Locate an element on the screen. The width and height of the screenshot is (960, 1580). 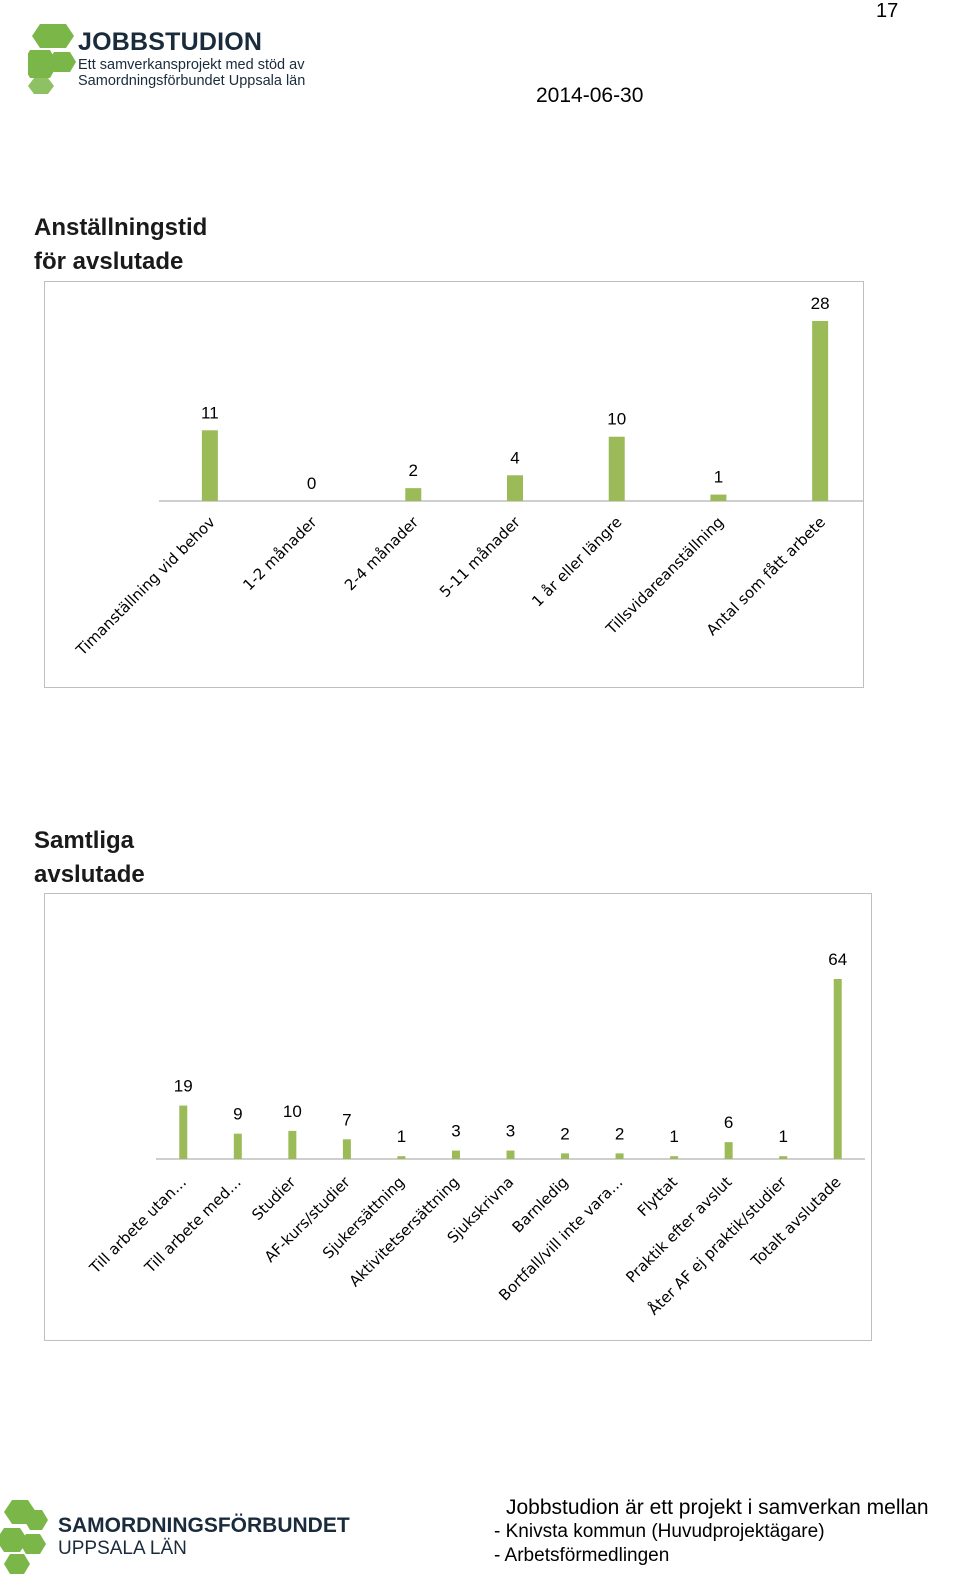
chart-2-value-label-4: 1 is located at coordinates (401, 1136).